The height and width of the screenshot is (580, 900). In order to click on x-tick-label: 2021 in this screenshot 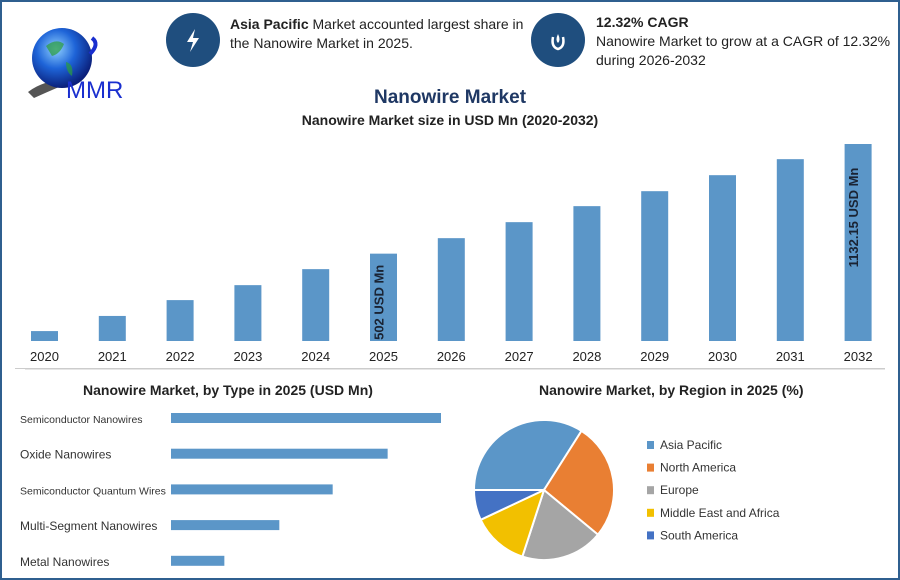, I will do `click(112, 356)`.